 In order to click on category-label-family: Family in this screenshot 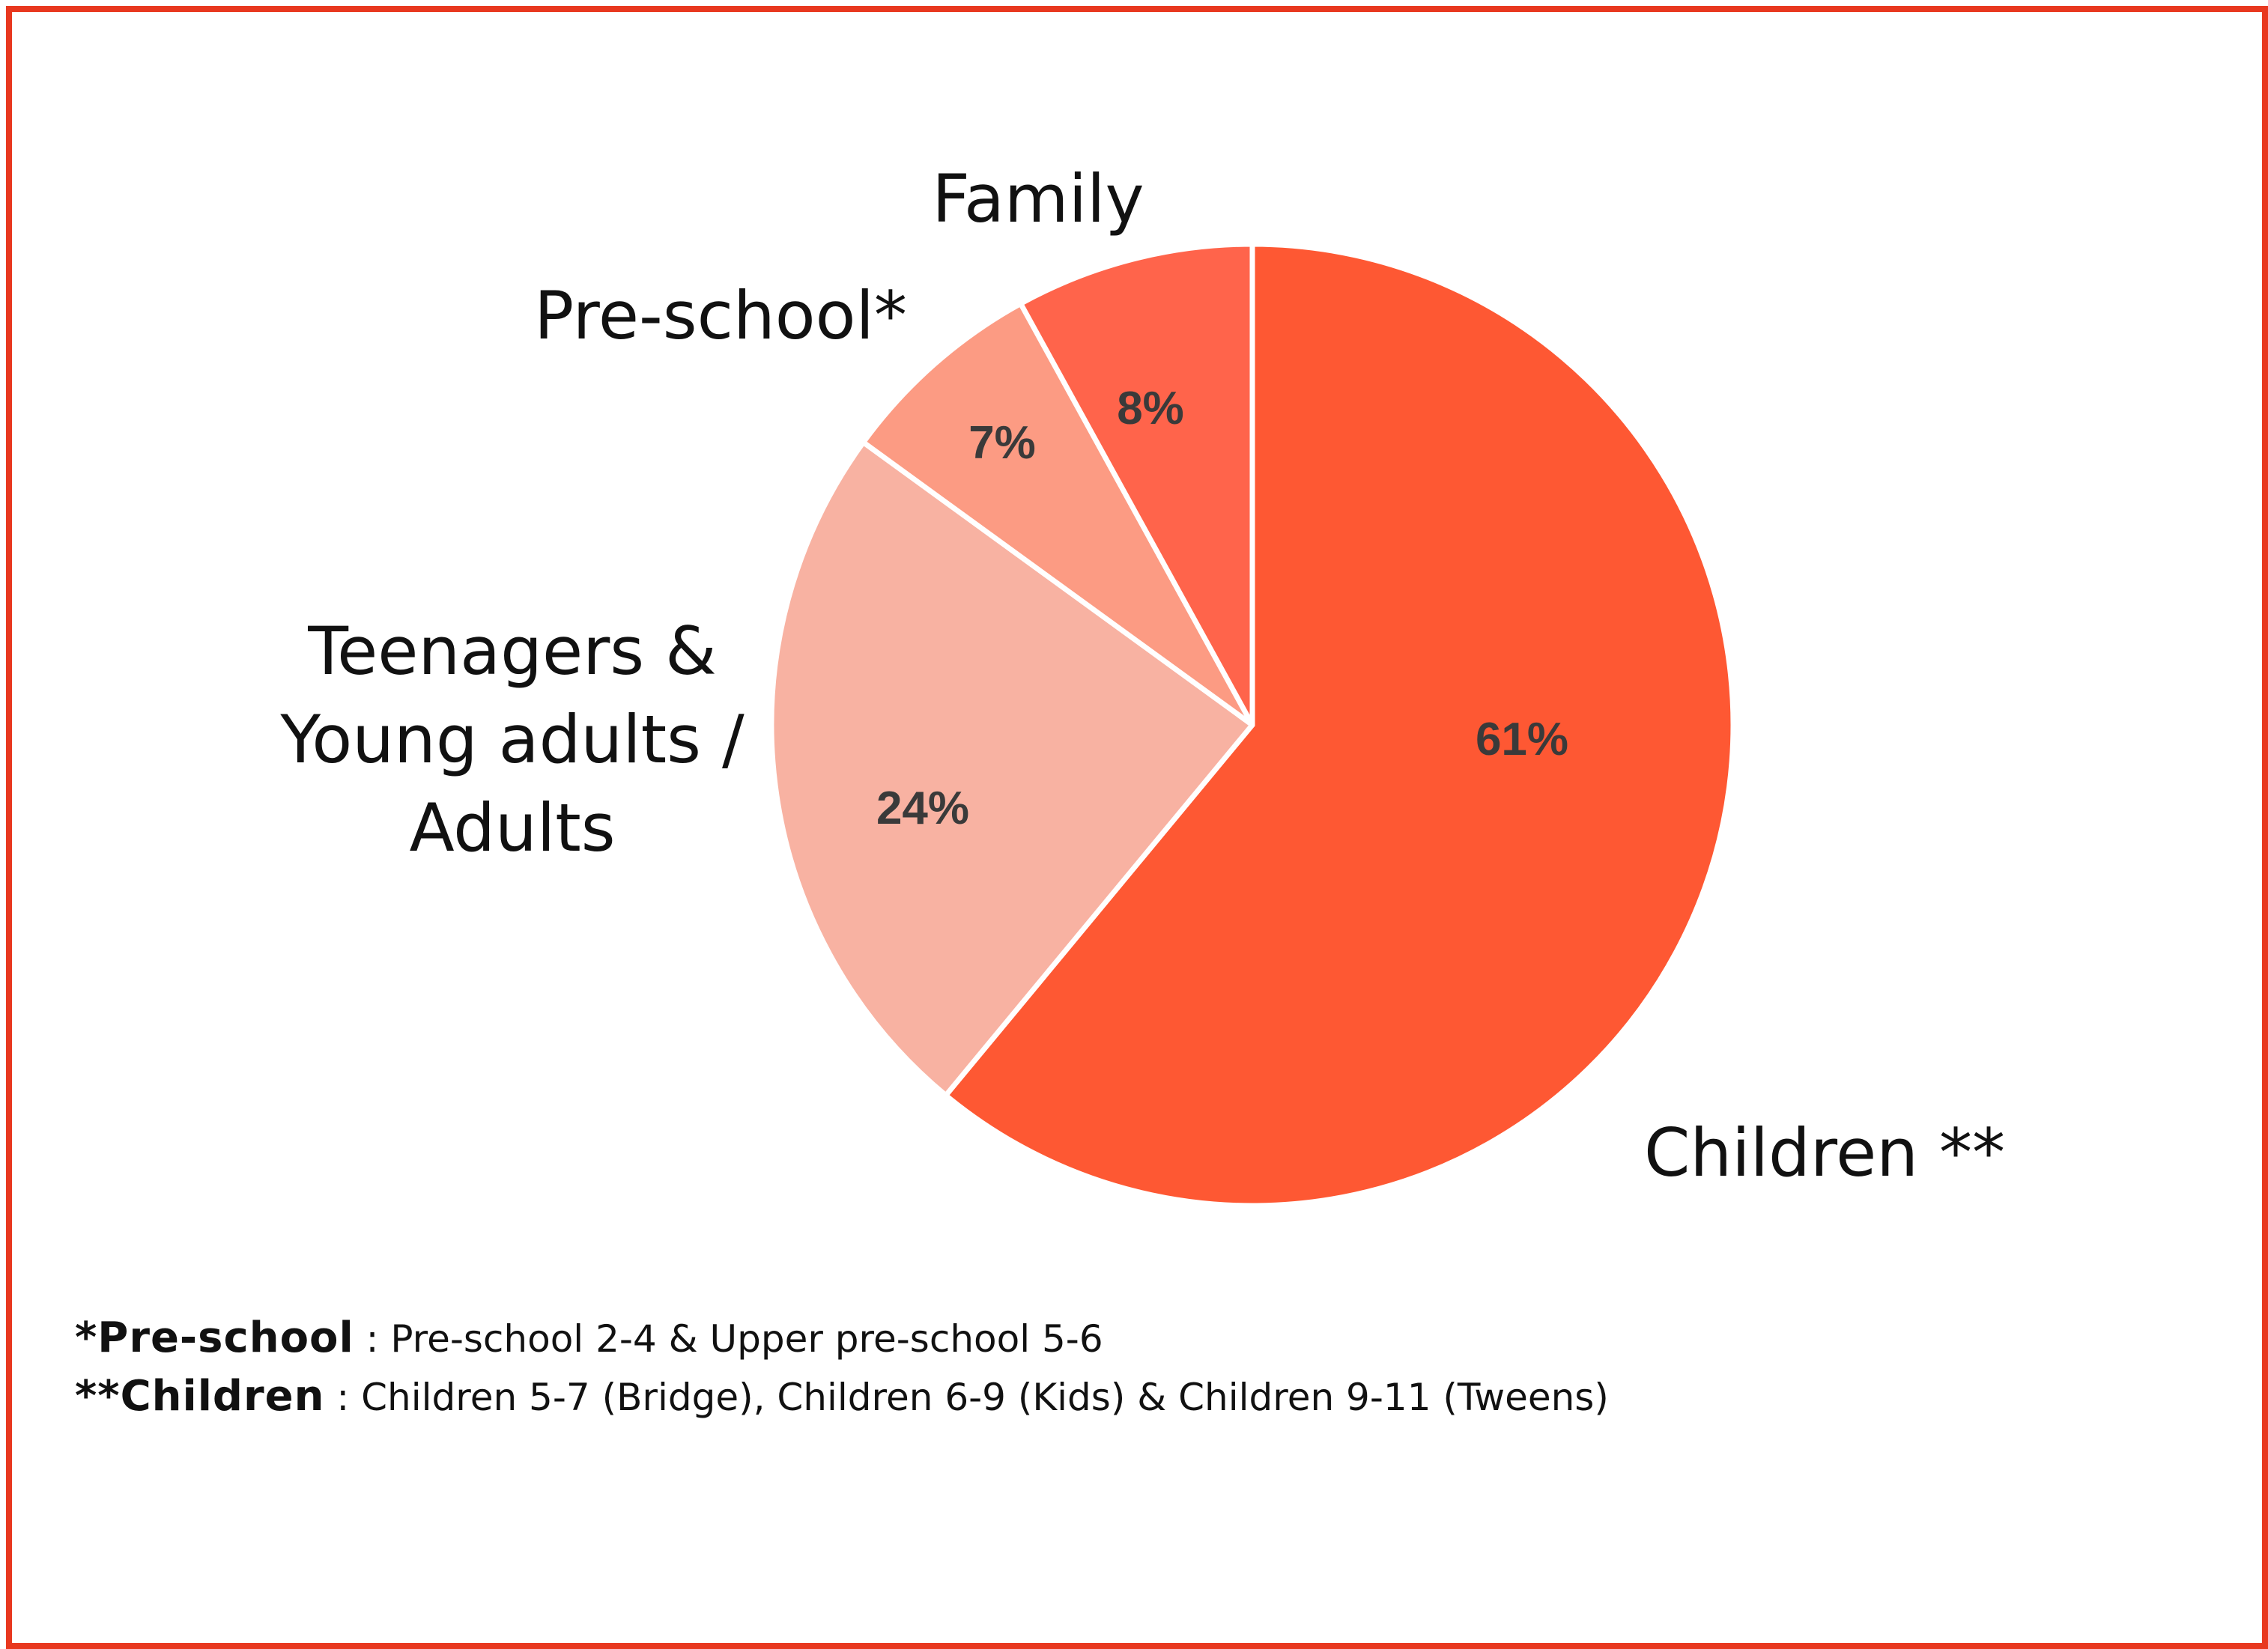, I will do `click(1038, 198)`.